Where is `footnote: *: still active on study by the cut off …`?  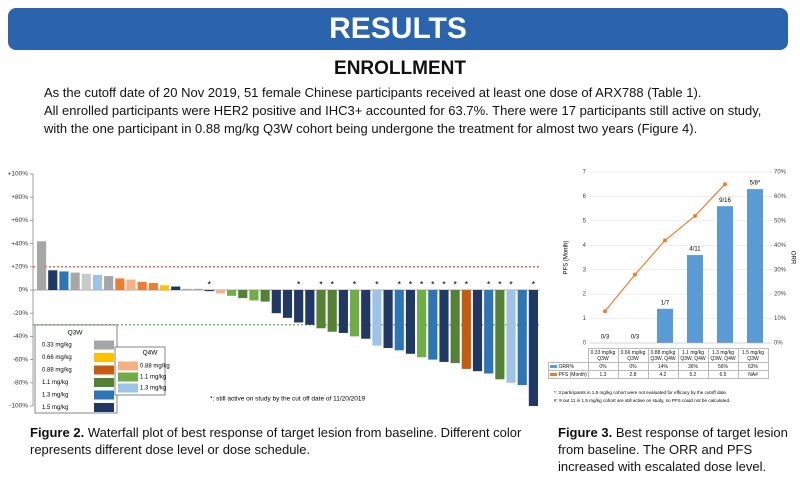
footnote: *: still active on study by the cut off … is located at coordinates (288, 399).